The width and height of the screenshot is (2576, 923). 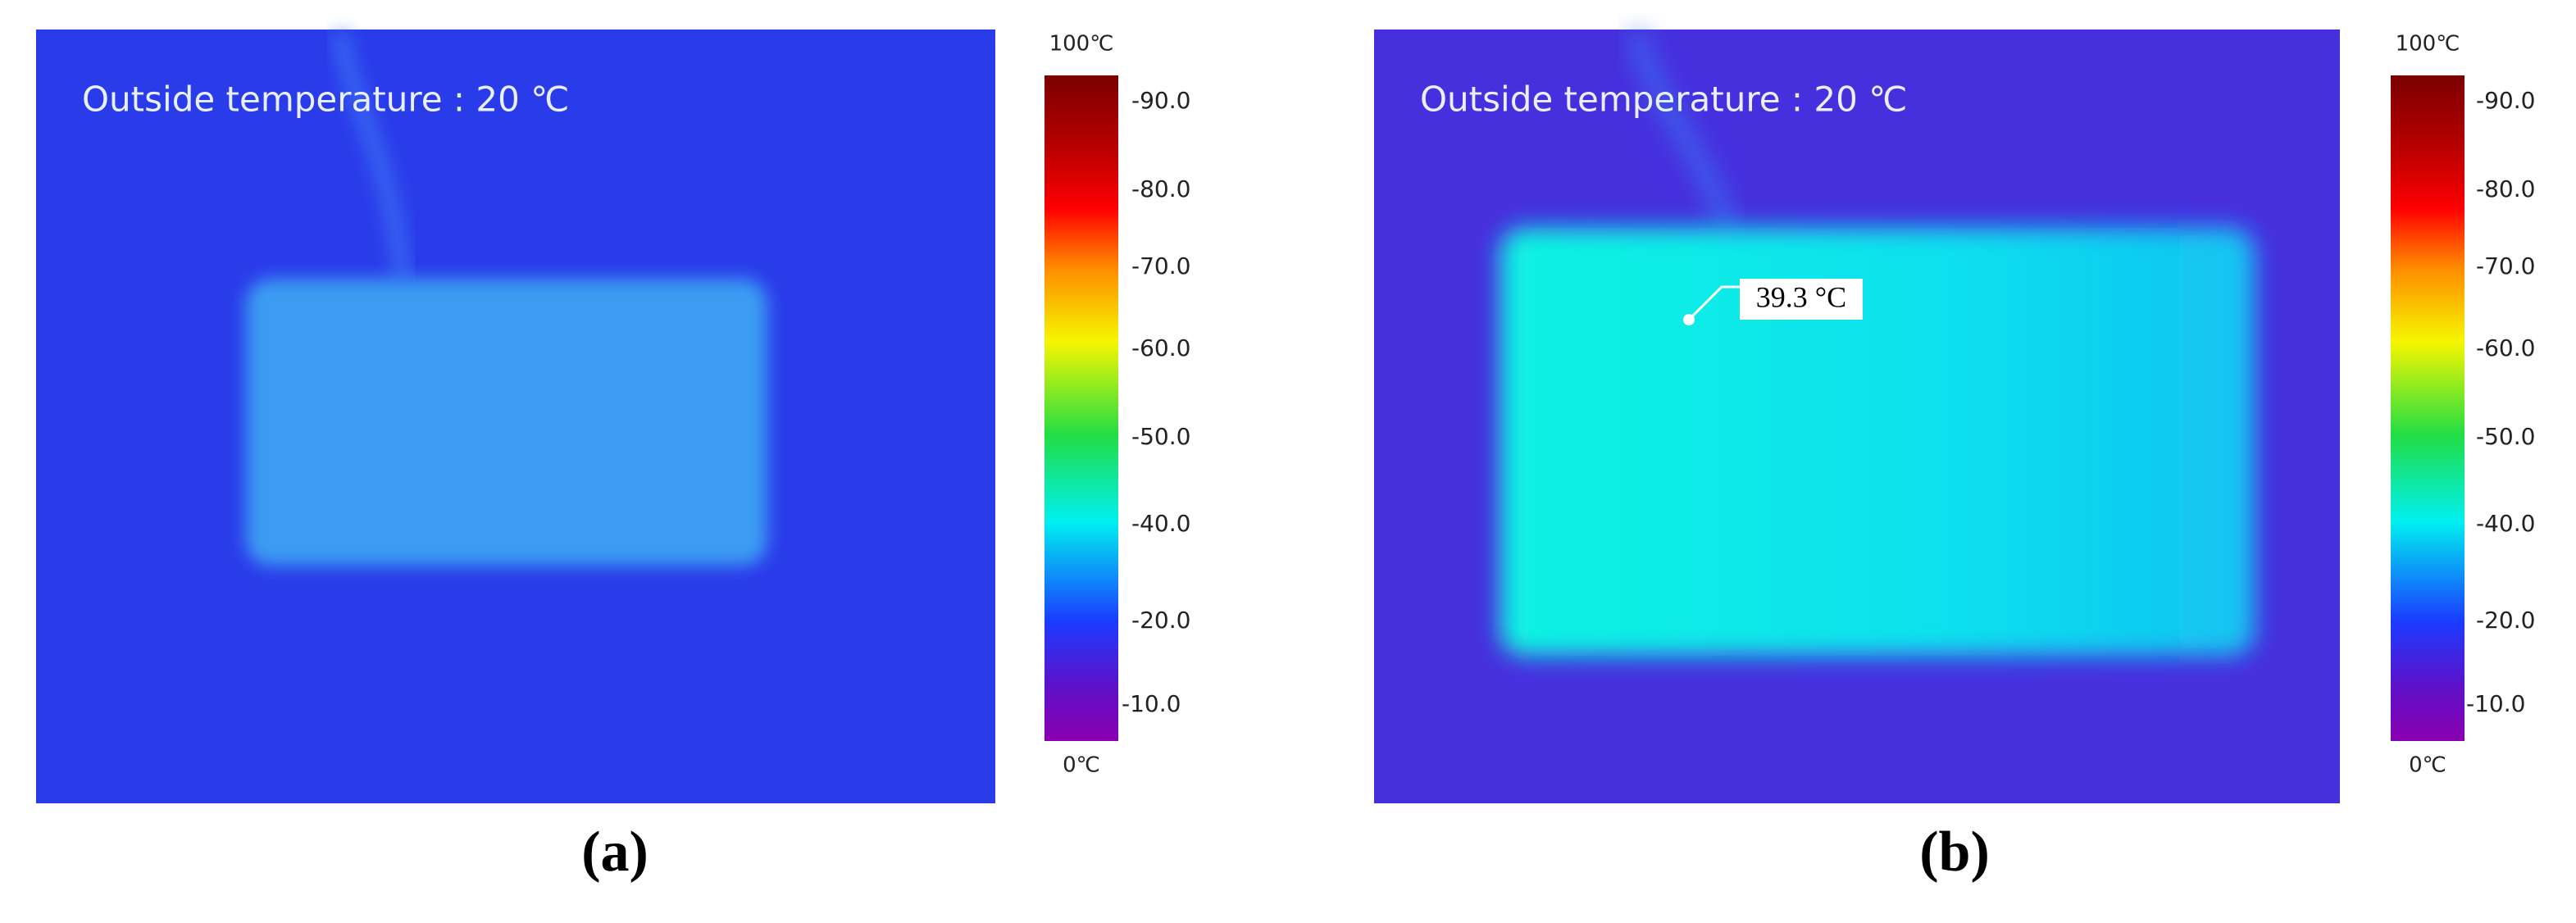 I want to click on annotation-box, so click(x=1802, y=299).